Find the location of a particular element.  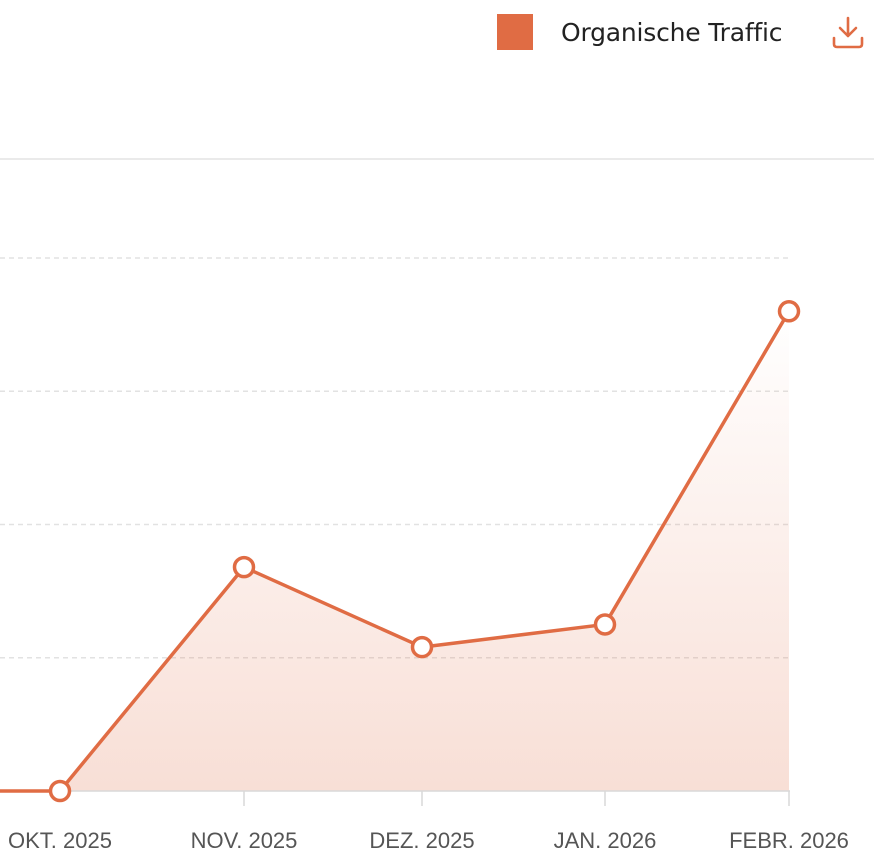

download-button is located at coordinates (848, 33).